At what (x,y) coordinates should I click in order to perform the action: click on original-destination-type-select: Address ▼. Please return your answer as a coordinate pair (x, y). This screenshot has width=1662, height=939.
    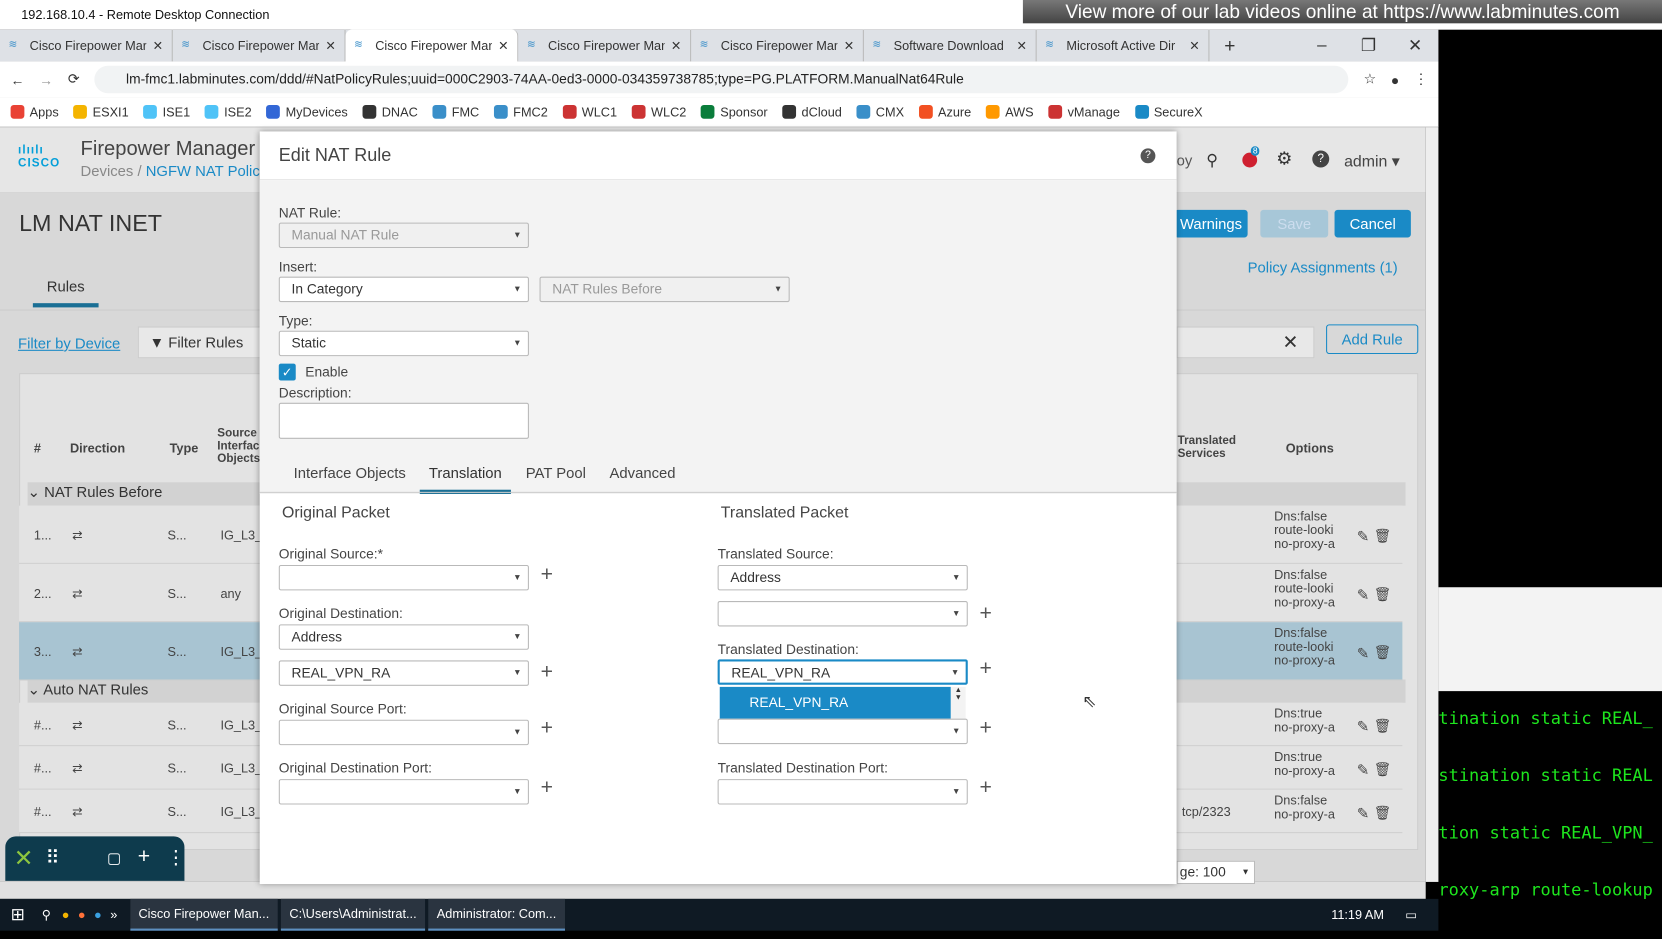
    Looking at the image, I should click on (403, 637).